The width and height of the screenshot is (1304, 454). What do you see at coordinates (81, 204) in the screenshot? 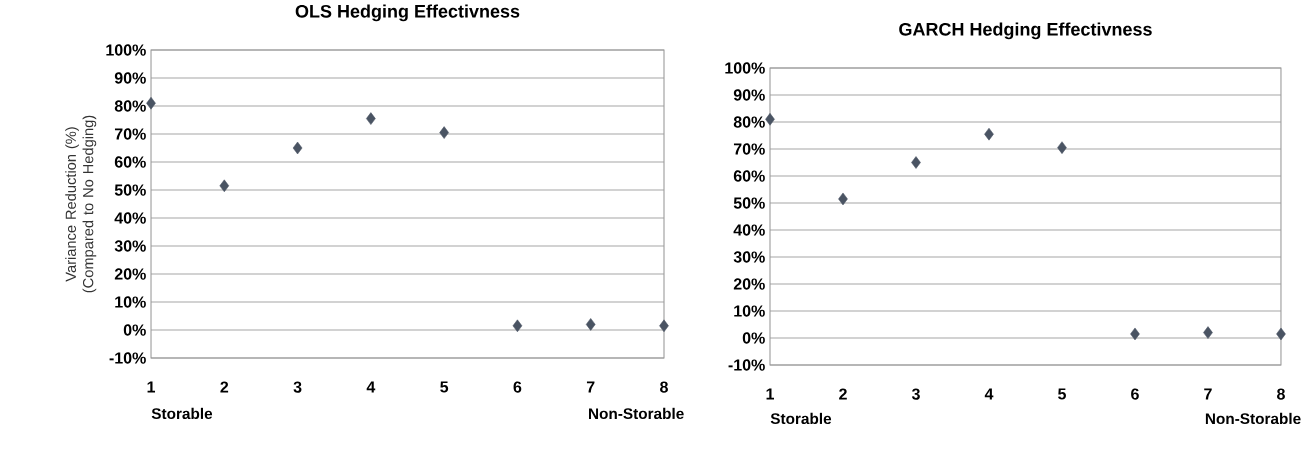
I see `y-axis-title: Variance Reduction (%) (Compared to No Hedging)` at bounding box center [81, 204].